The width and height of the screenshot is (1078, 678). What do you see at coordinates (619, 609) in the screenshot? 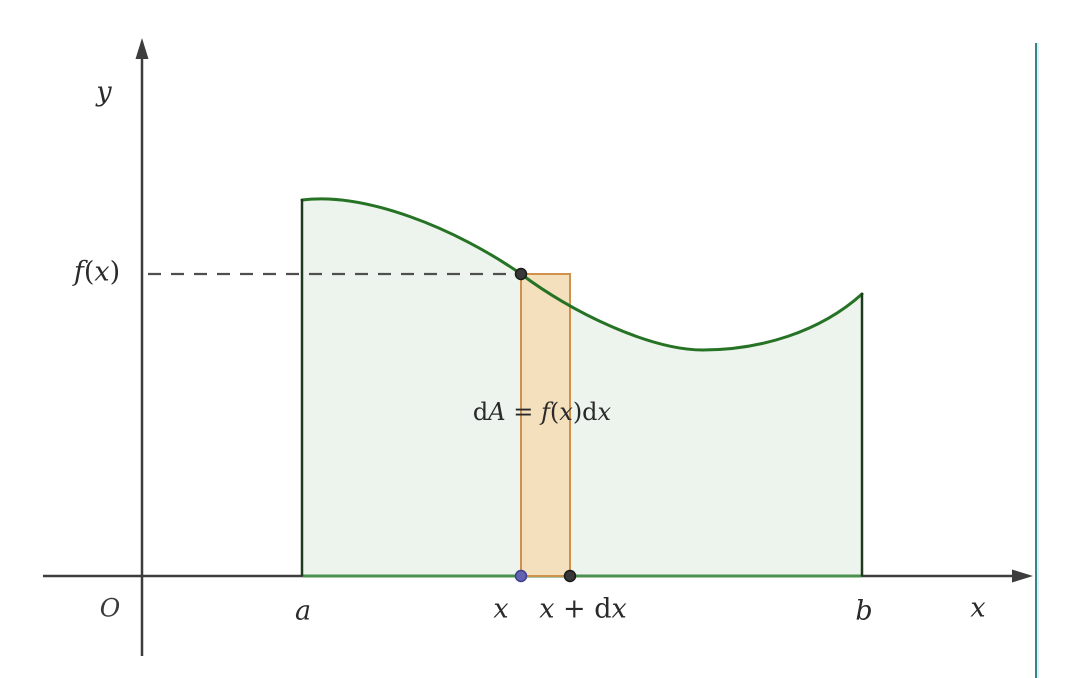
I see `x-plus-dx-var2: x` at bounding box center [619, 609].